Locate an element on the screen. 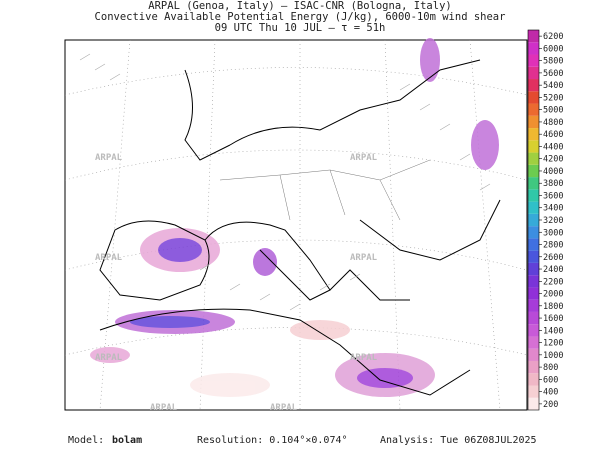  colorbar-label: 1000 is located at coordinates (553, 356).